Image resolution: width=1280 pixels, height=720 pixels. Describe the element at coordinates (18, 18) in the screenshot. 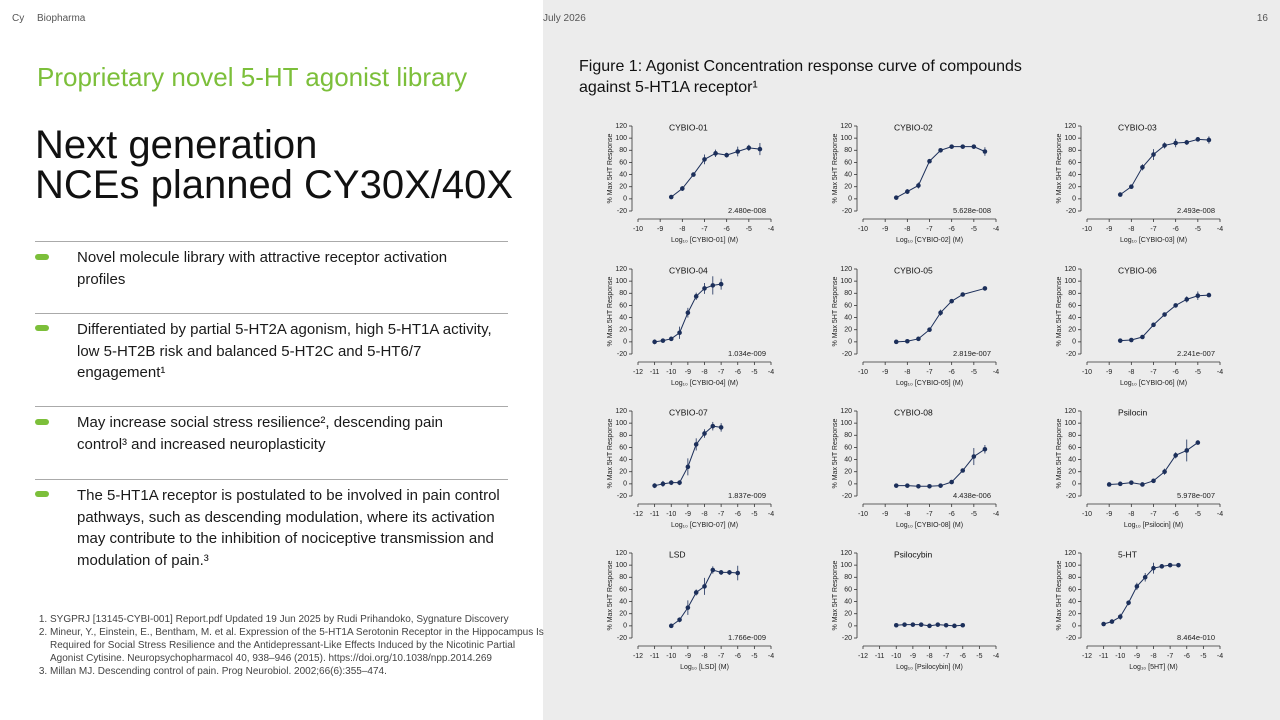

I see `logo: Cy` at that location.